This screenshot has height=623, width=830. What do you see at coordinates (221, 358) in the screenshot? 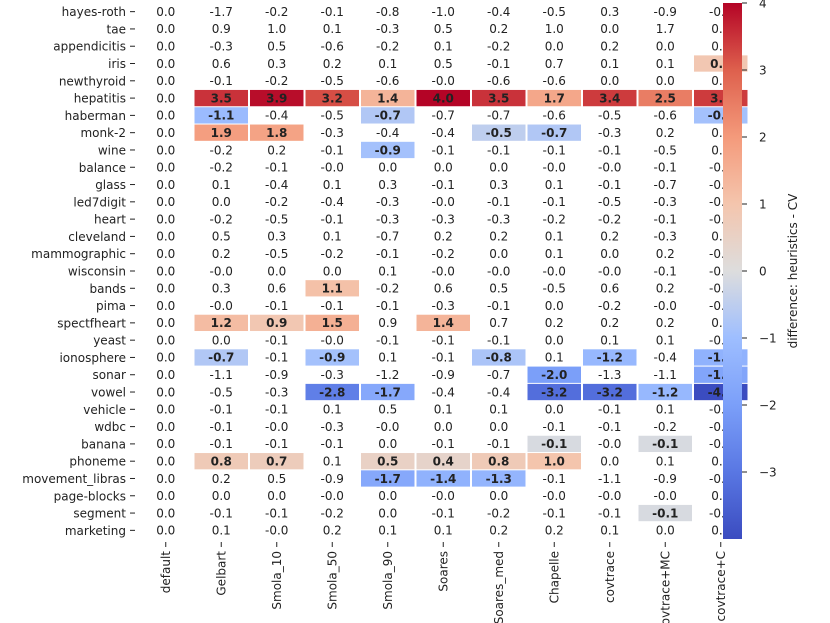
I see `cell-value: -0.7` at bounding box center [221, 358].